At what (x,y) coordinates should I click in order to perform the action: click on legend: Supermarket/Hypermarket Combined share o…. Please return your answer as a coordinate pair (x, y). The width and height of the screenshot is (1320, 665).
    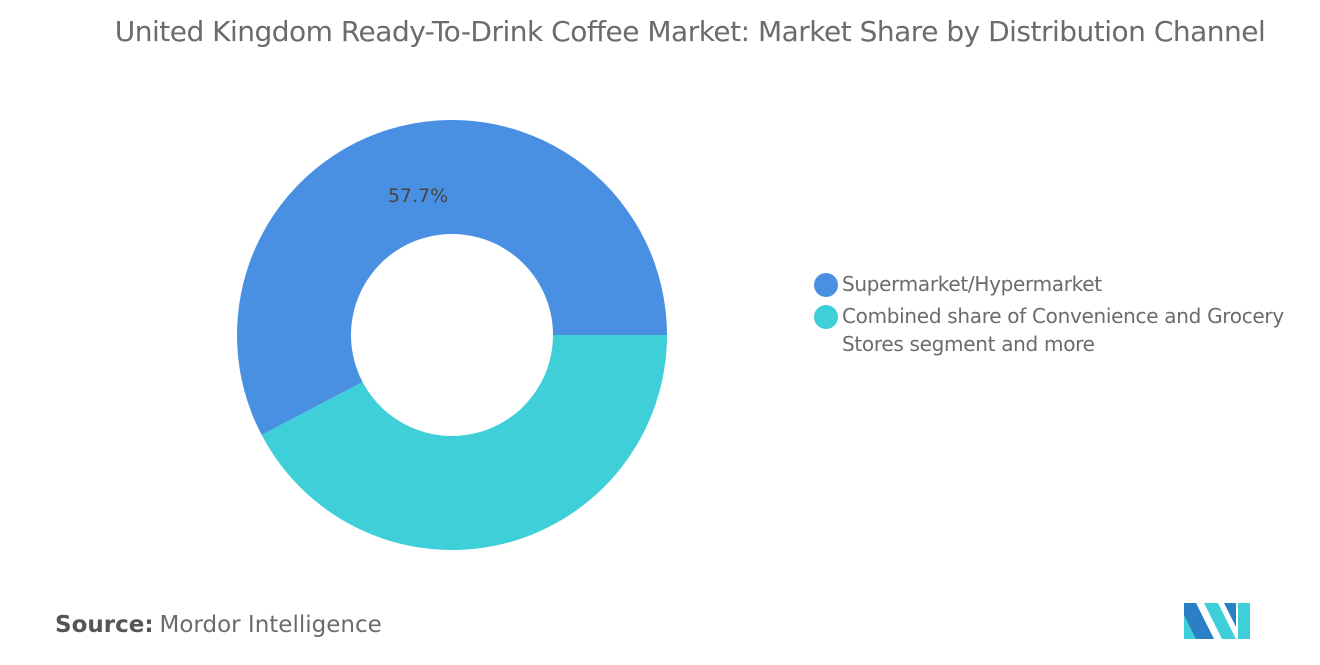
    Looking at the image, I should click on (1064, 316).